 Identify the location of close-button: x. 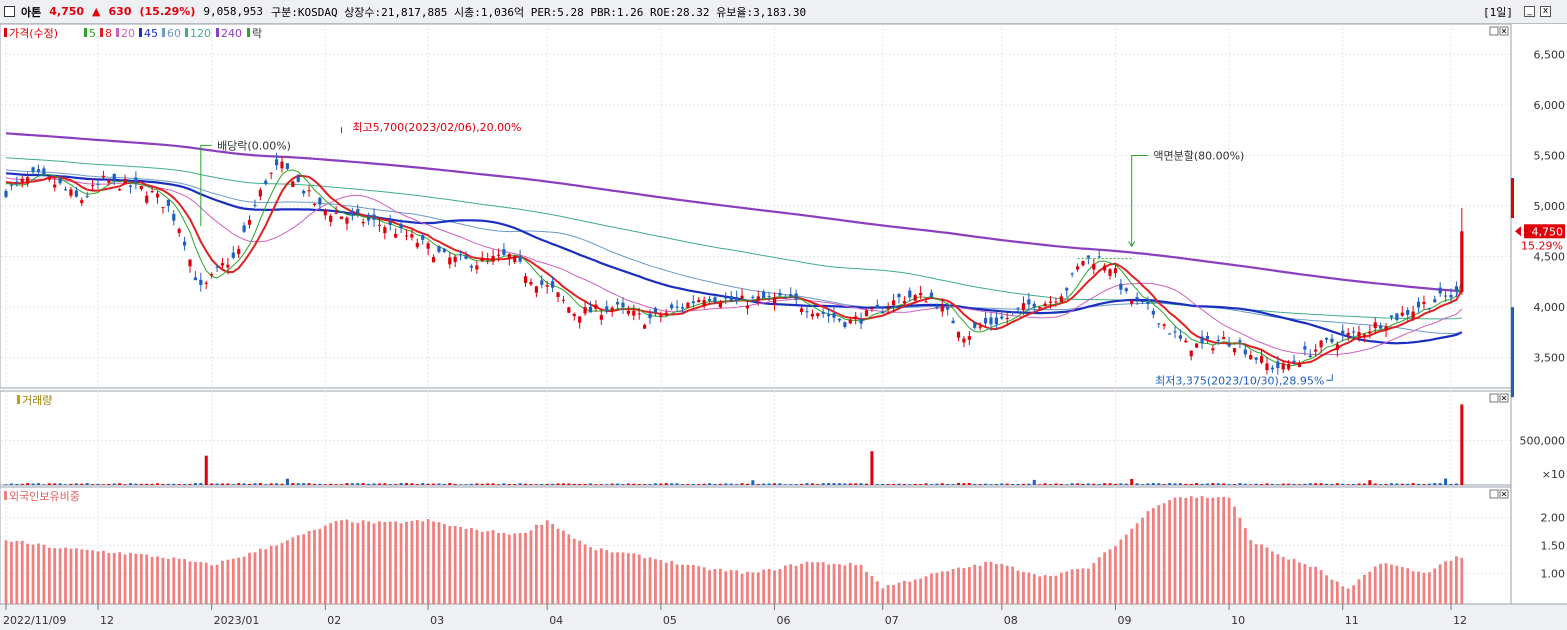
(1545, 11).